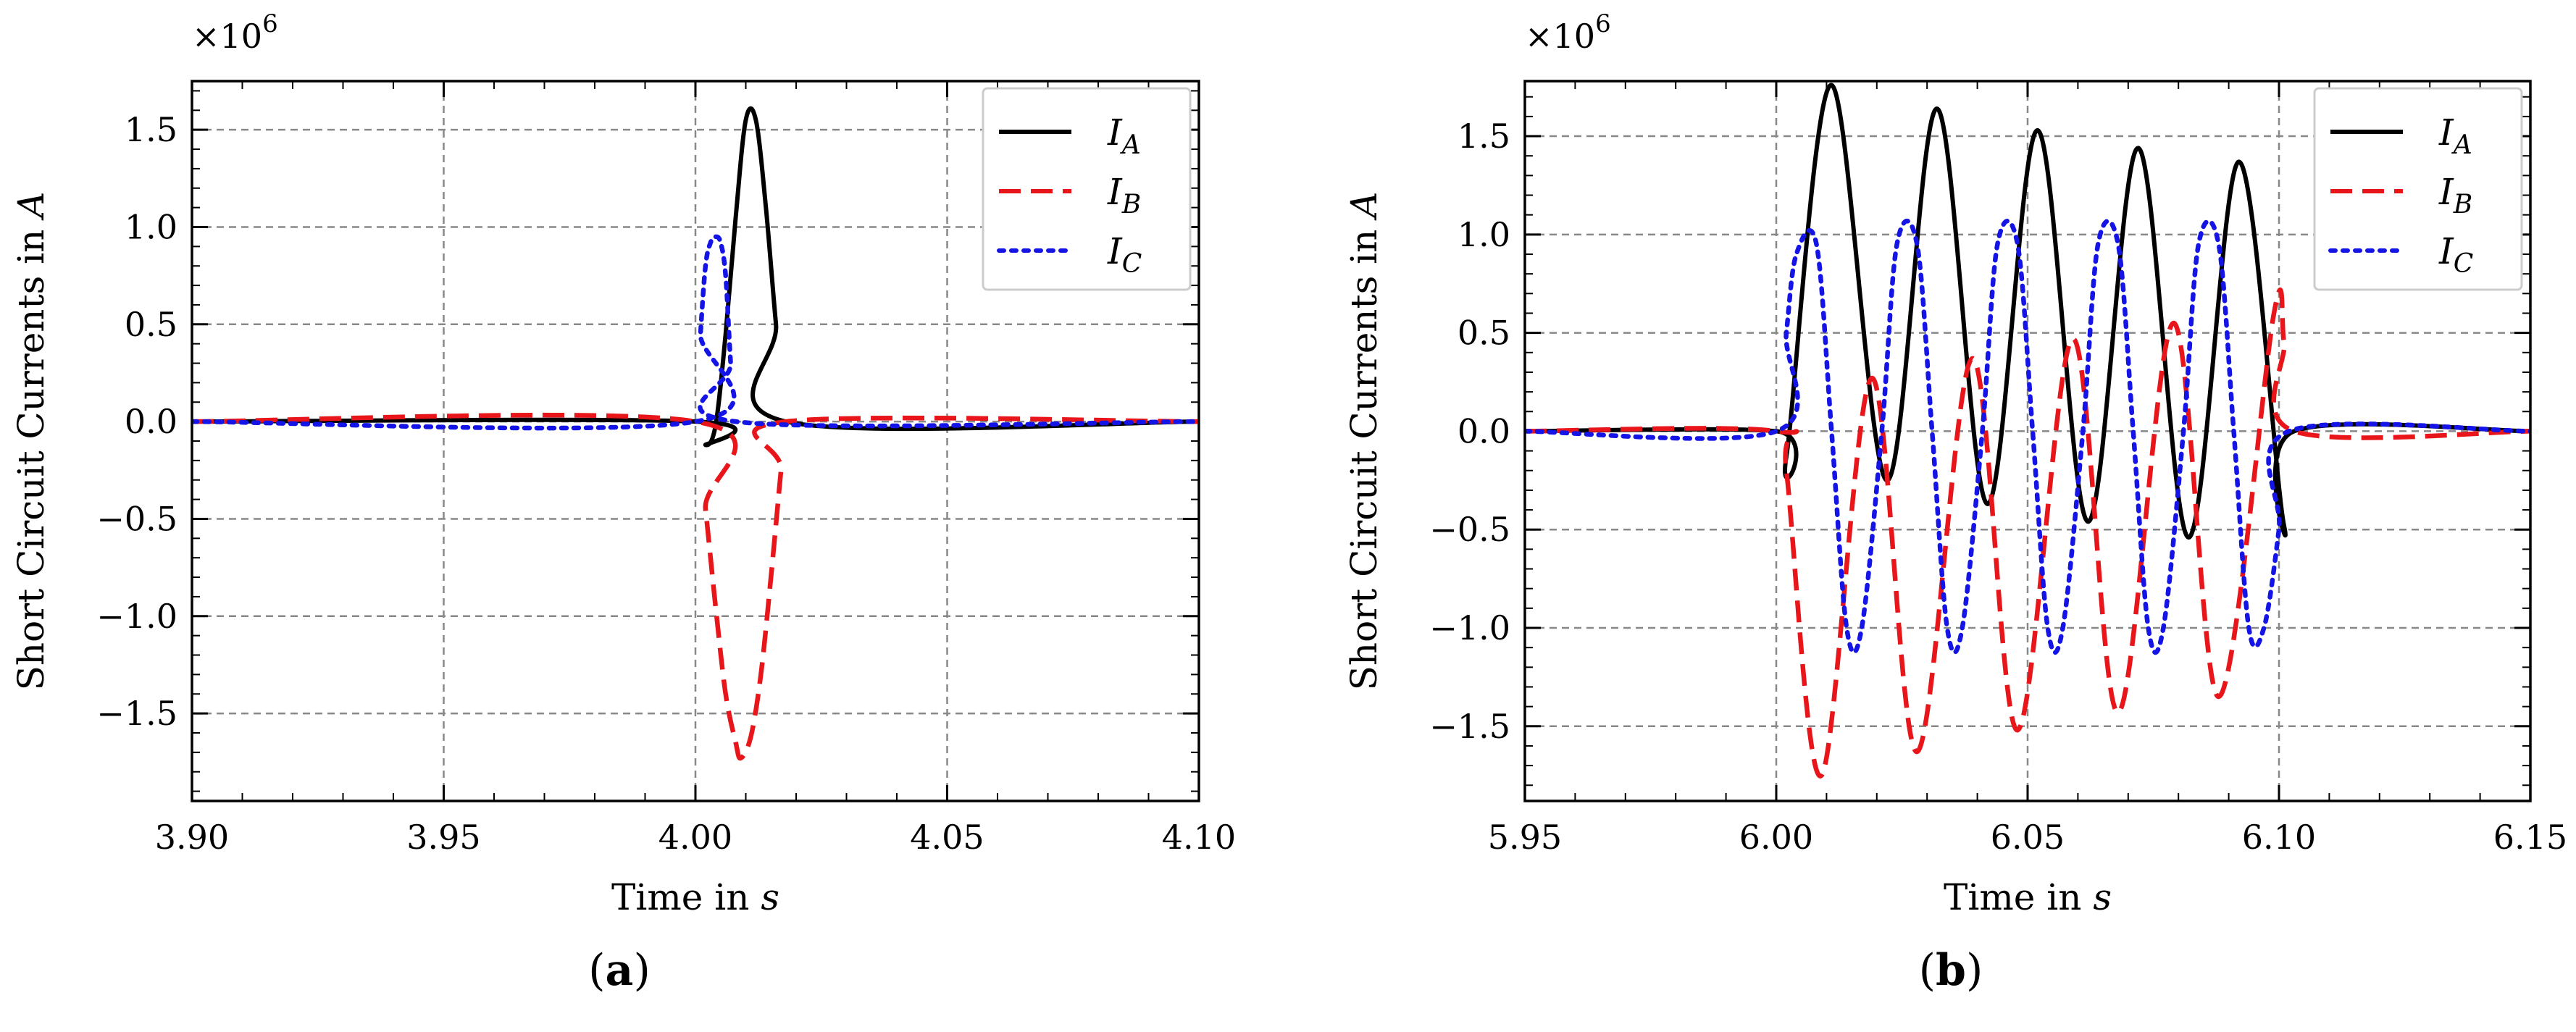 The image size is (2576, 1032). I want to click on x-tick-label: 3.90, so click(192, 838).